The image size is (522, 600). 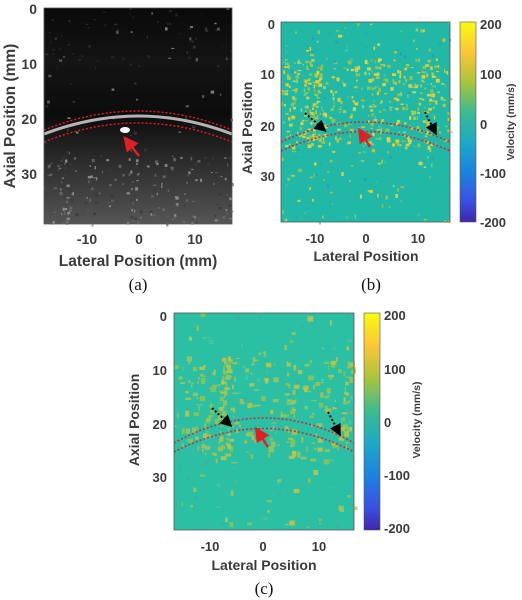 I want to click on panel-c-cbar-tick: -100, so click(x=397, y=475).